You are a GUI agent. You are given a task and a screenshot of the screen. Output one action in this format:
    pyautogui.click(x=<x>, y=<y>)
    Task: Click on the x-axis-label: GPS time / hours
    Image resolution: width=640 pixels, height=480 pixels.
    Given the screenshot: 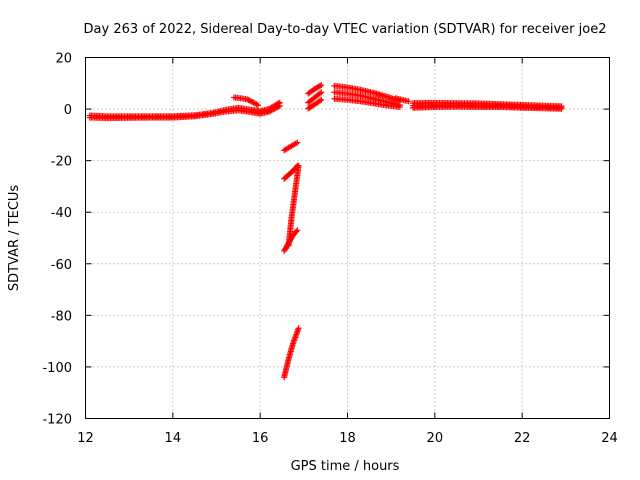 What is the action you would take?
    pyautogui.click(x=345, y=466)
    